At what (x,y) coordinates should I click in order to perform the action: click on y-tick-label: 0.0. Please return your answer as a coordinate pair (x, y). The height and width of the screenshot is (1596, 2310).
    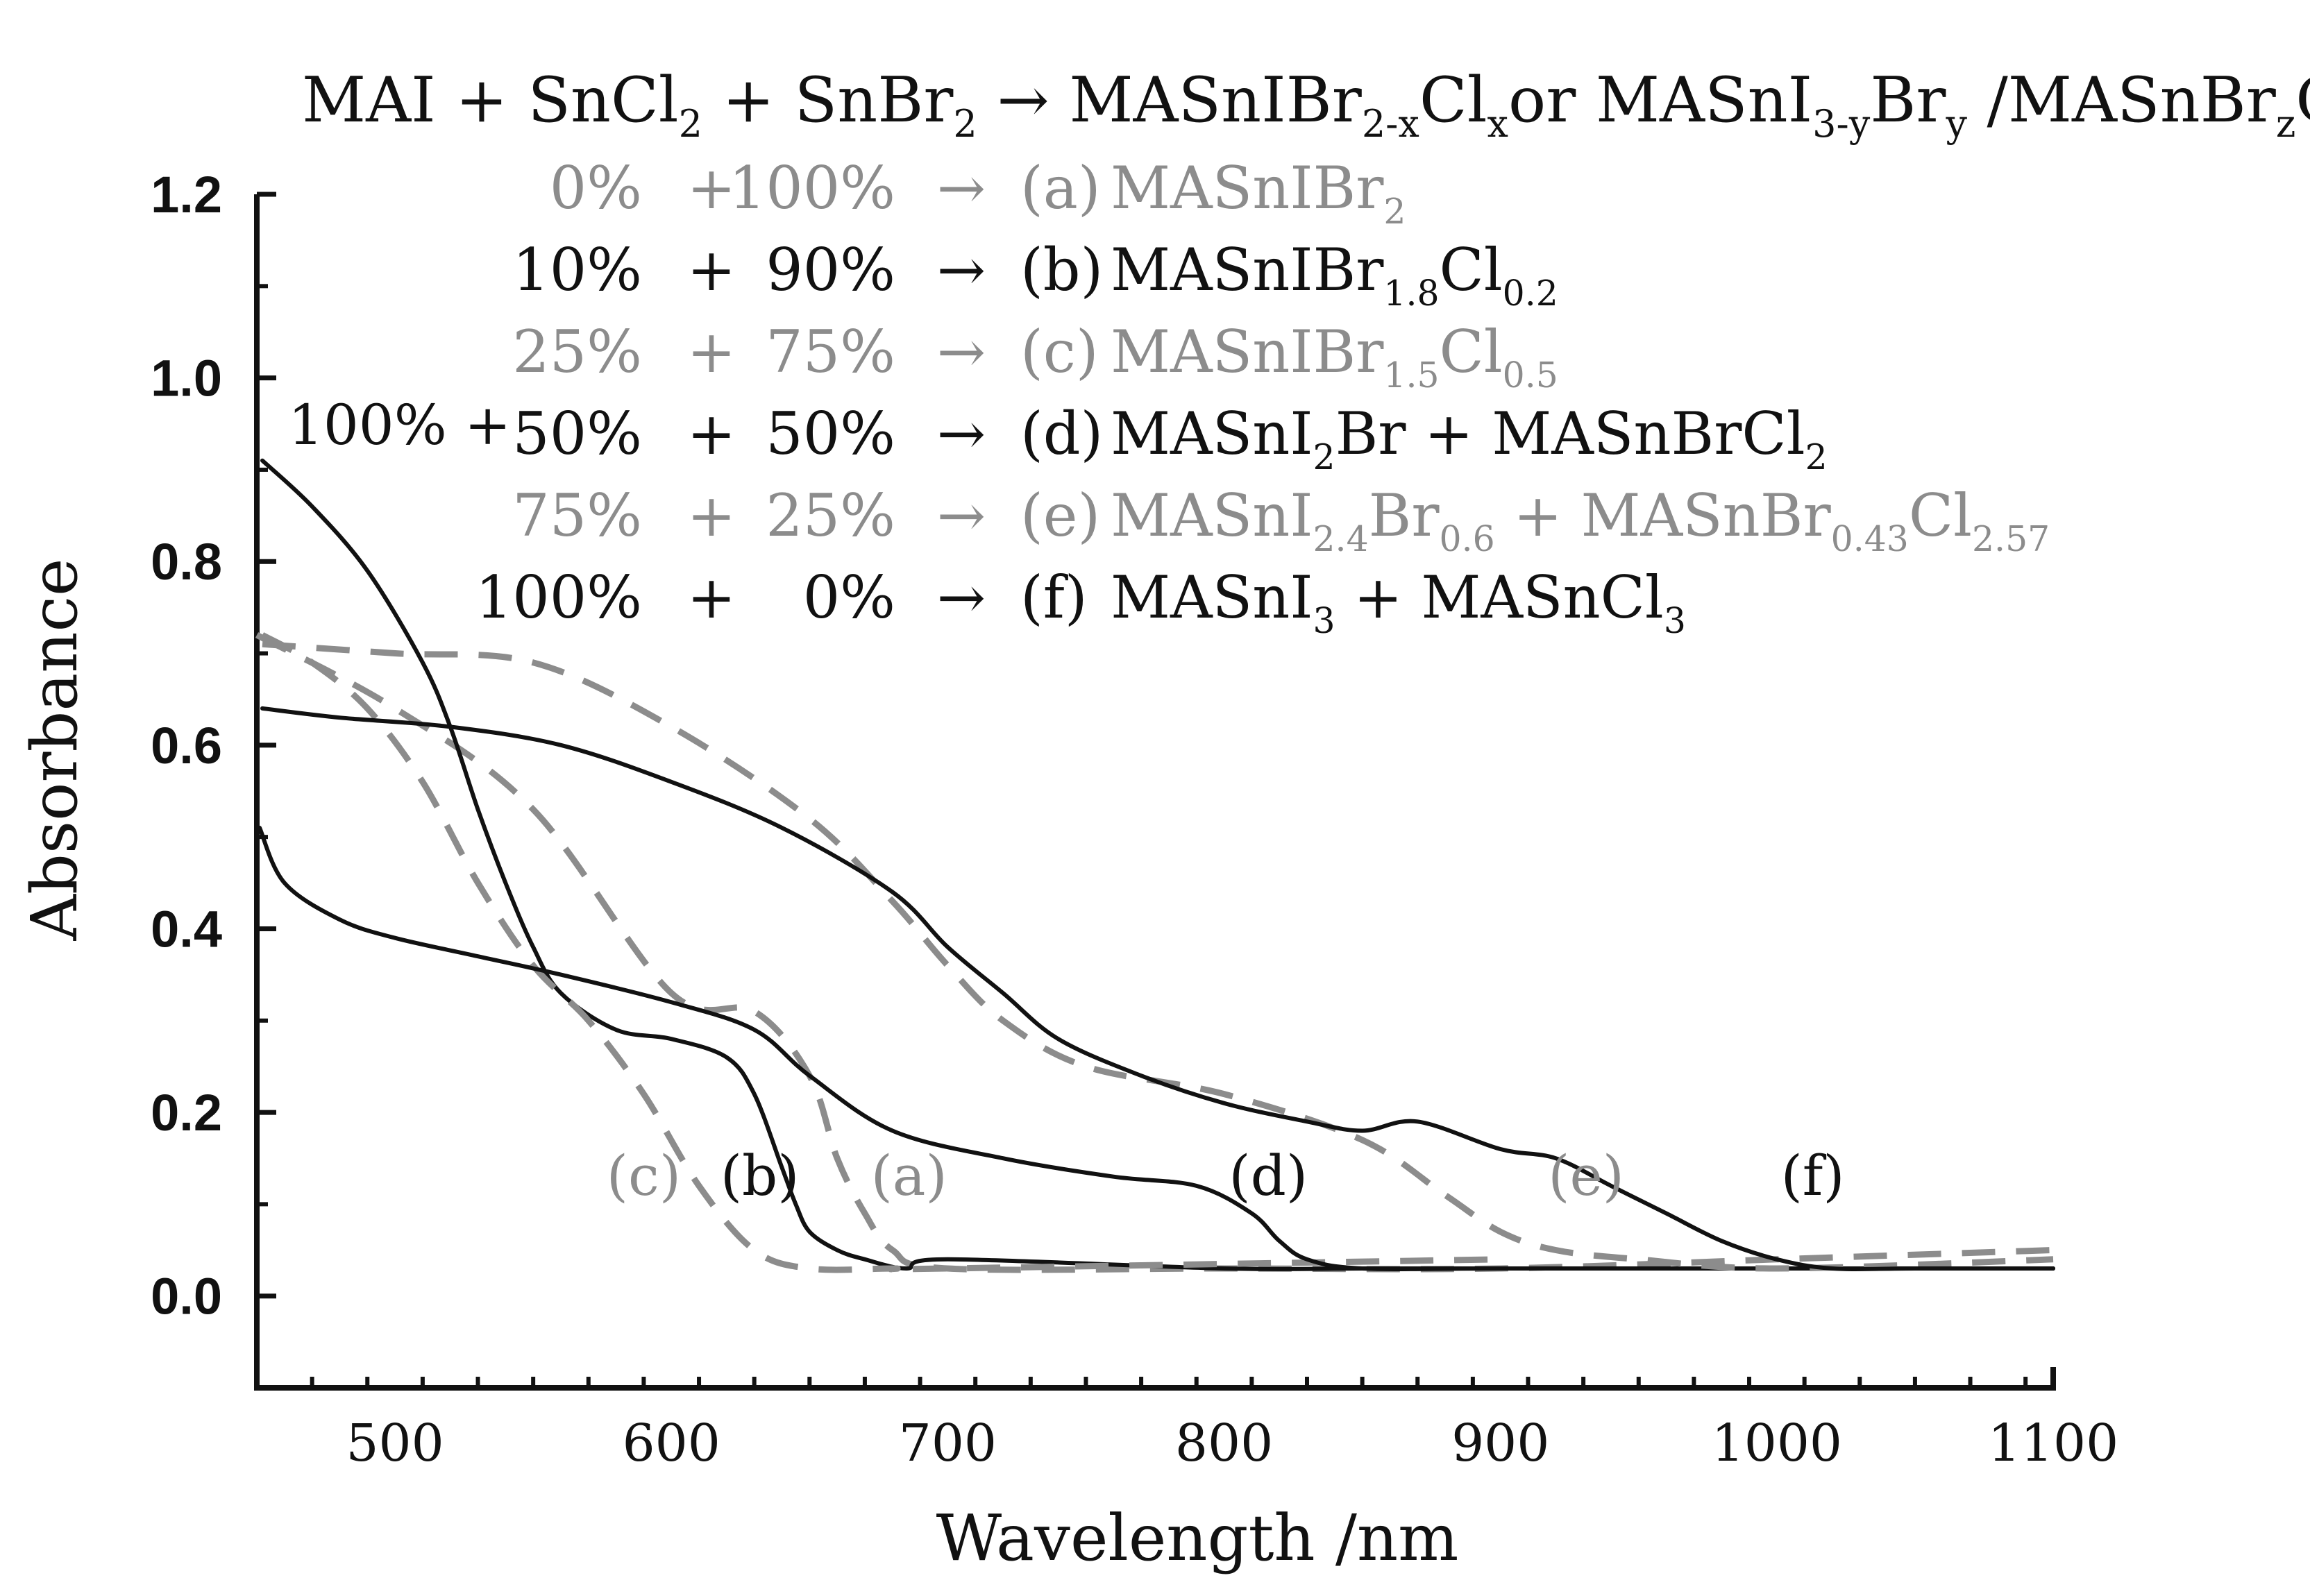
    Looking at the image, I should click on (186, 1296).